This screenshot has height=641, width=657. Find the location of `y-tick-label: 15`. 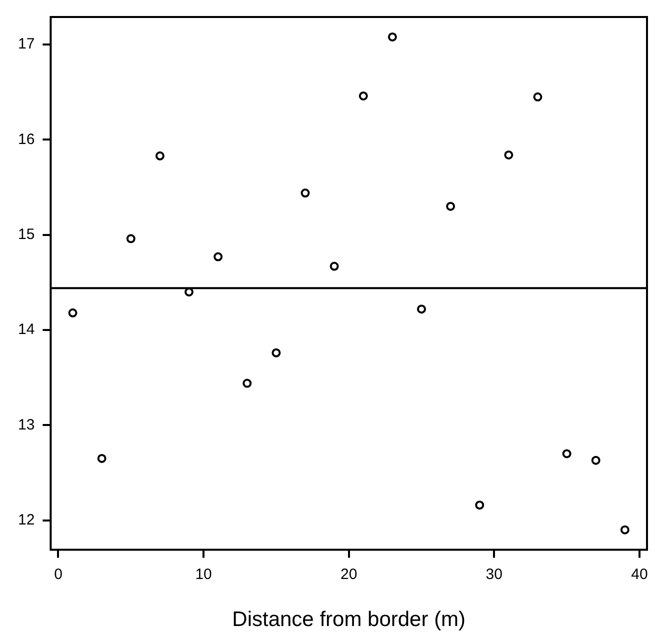

y-tick-label: 15 is located at coordinates (26, 235).